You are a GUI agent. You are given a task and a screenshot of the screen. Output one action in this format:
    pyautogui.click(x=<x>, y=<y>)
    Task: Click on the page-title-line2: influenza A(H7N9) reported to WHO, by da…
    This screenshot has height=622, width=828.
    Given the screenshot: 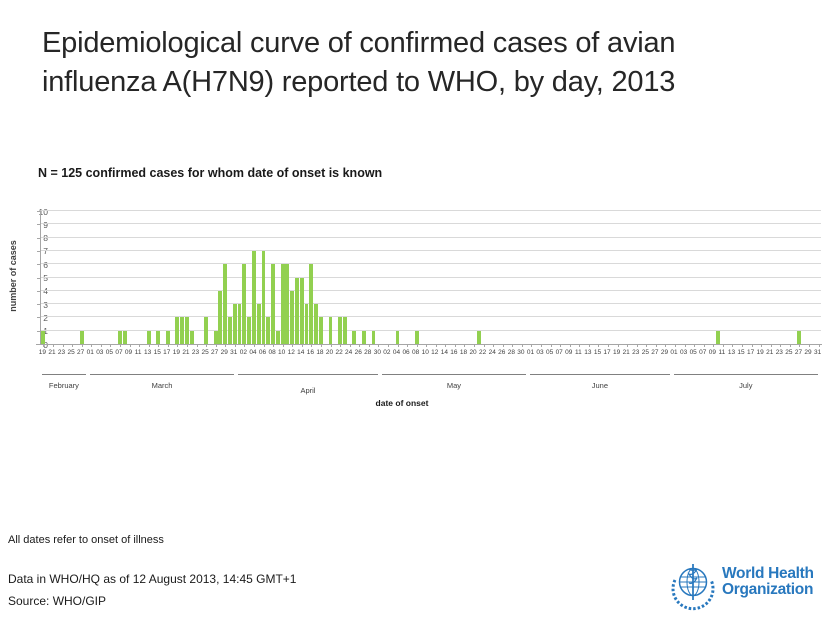 What is the action you would take?
    pyautogui.click(x=359, y=82)
    